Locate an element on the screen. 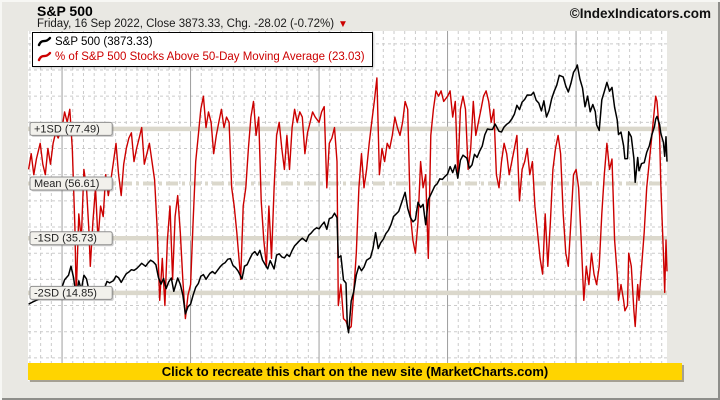 The height and width of the screenshot is (400, 720). legend-item-price: S&P 500 (3873.33) is located at coordinates (201, 41).